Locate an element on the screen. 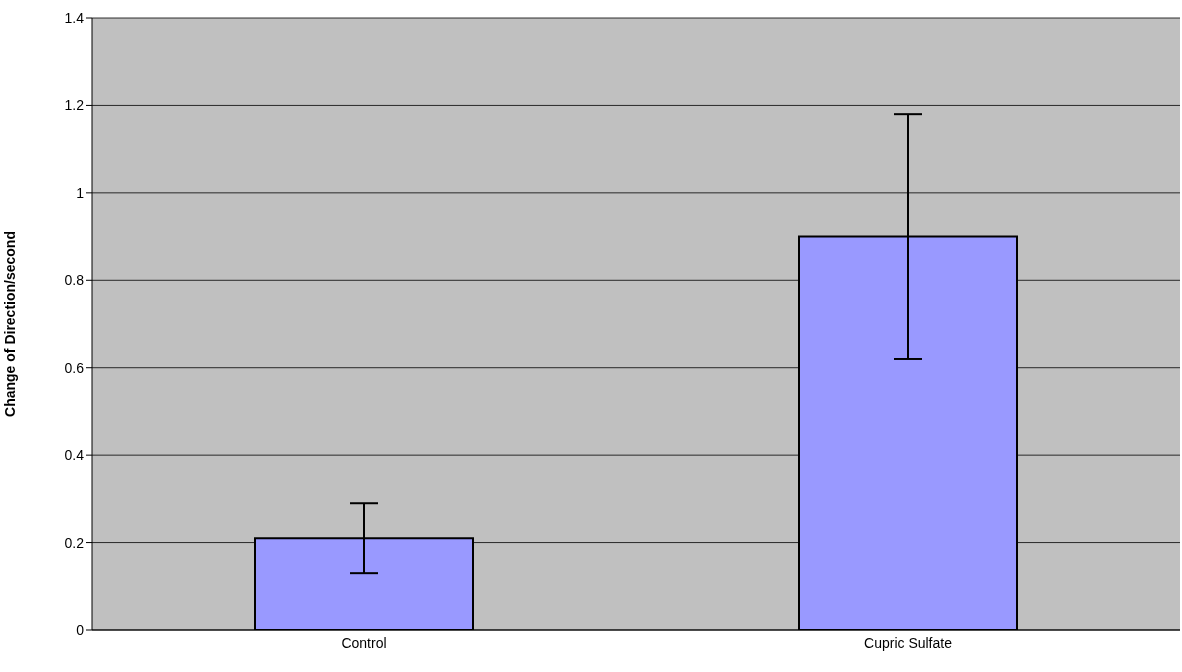 The height and width of the screenshot is (672, 1182). y-tick-label: 1.4 is located at coordinates (74, 17).